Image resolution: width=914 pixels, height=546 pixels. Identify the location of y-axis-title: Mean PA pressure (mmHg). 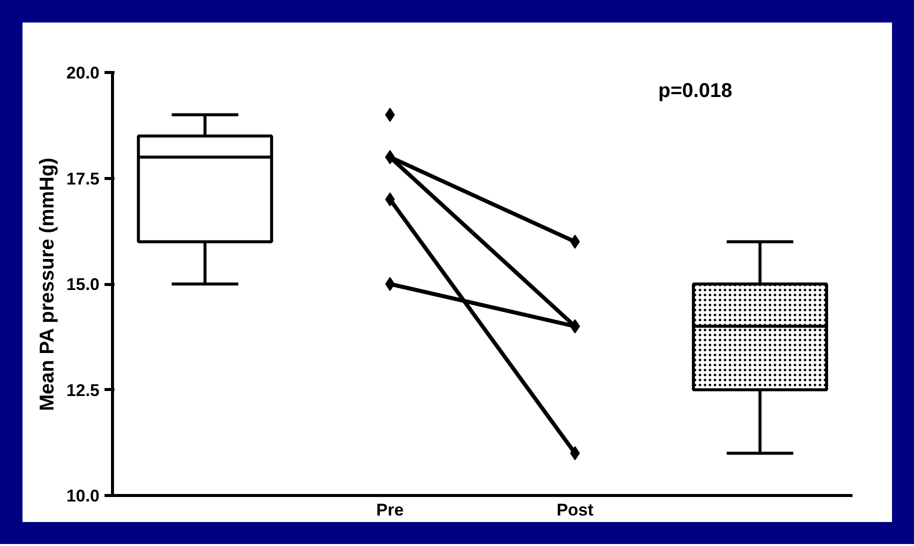
(47, 285).